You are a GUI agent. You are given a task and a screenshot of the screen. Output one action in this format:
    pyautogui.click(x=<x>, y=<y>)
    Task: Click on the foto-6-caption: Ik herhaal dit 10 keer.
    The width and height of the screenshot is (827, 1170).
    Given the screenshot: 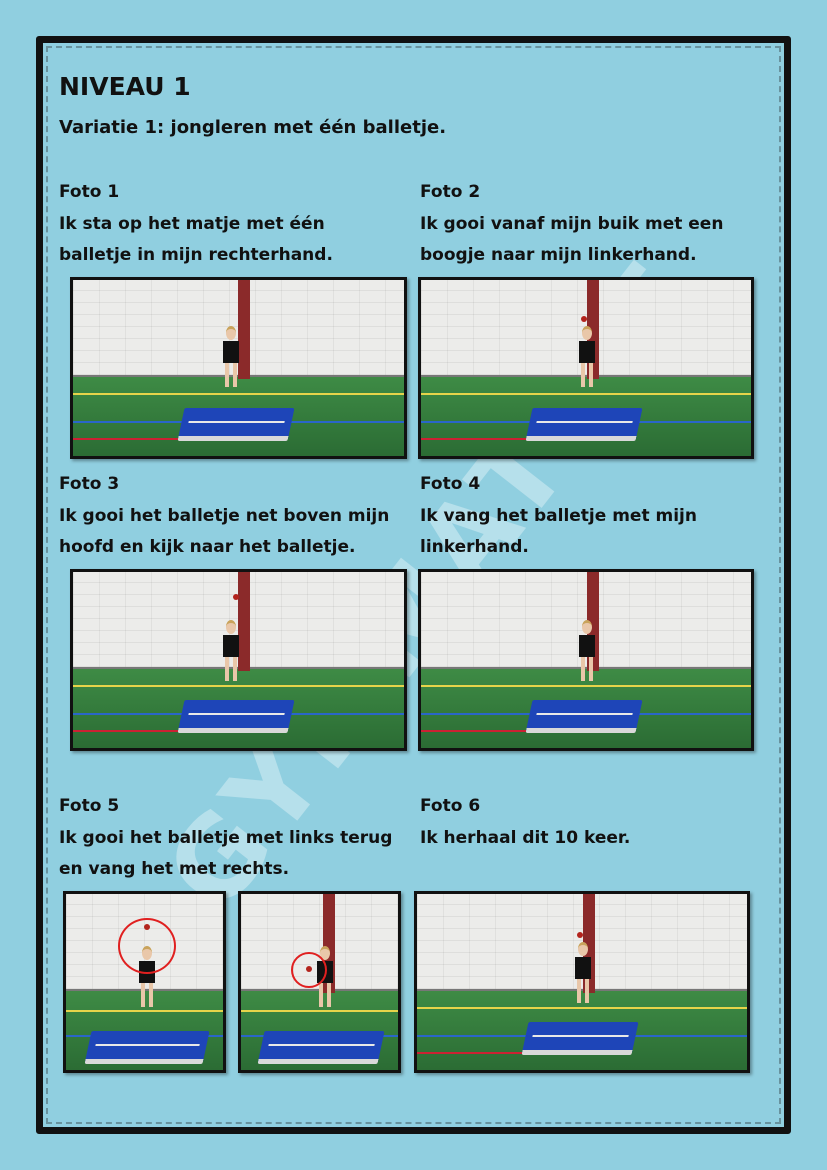 What is the action you would take?
    pyautogui.click(x=595, y=838)
    